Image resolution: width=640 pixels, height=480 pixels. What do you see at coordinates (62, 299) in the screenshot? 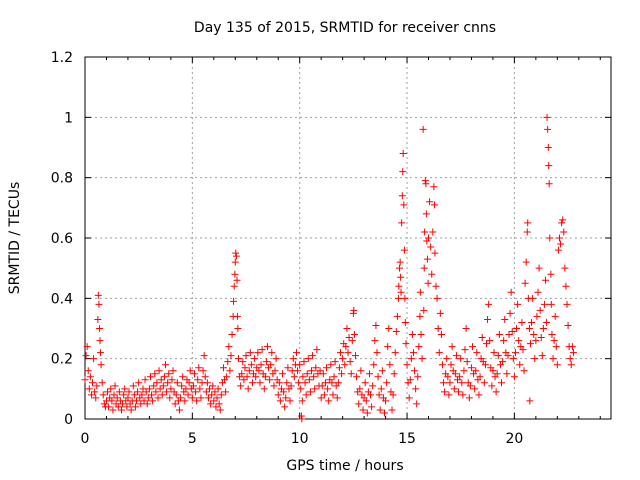
I see `y-tick-label: 0.4` at bounding box center [62, 299].